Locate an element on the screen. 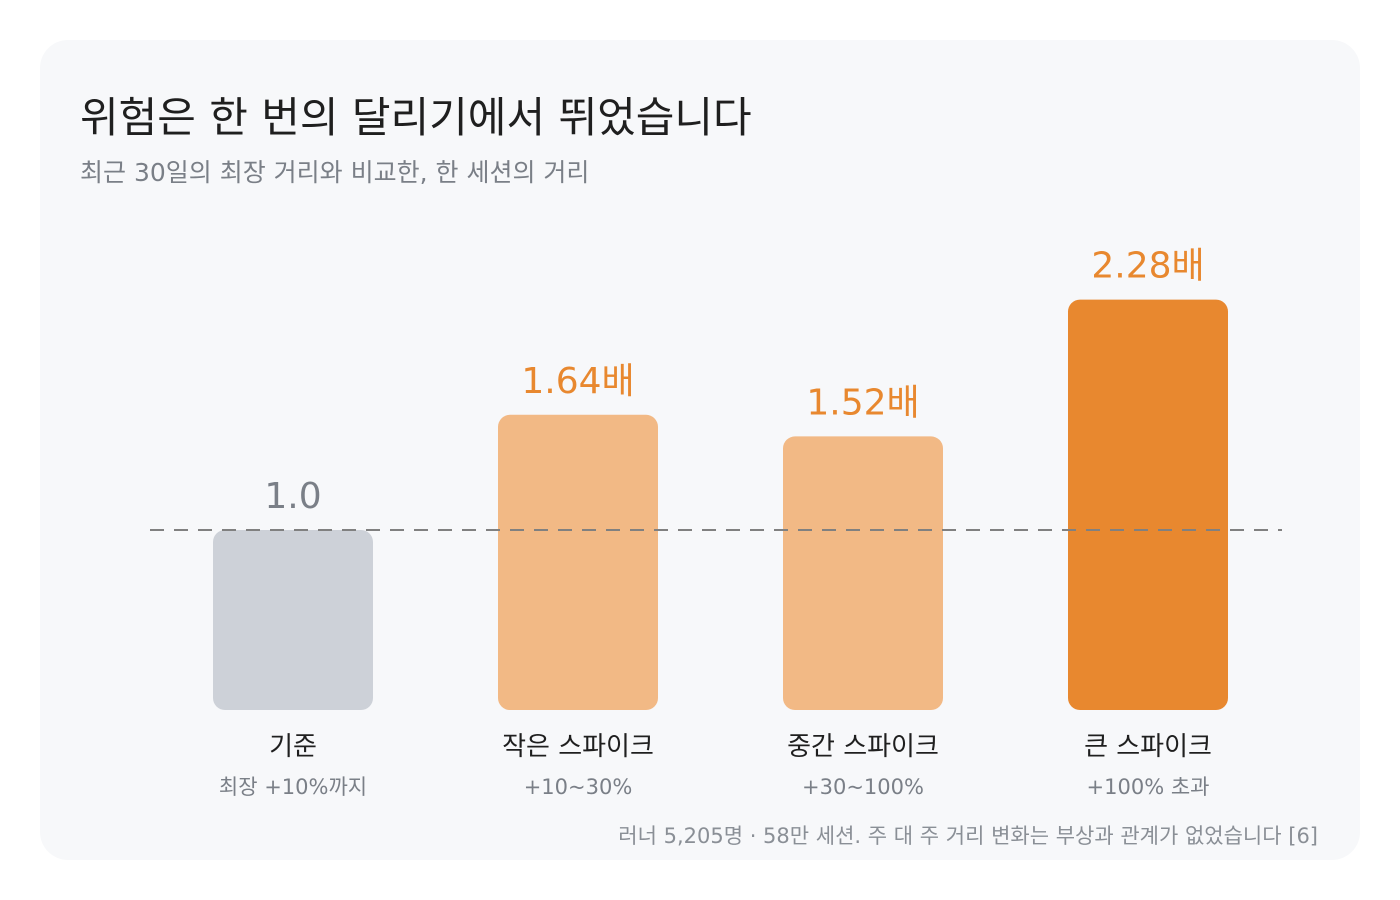  value-label-1: 1.0 is located at coordinates (292, 496).